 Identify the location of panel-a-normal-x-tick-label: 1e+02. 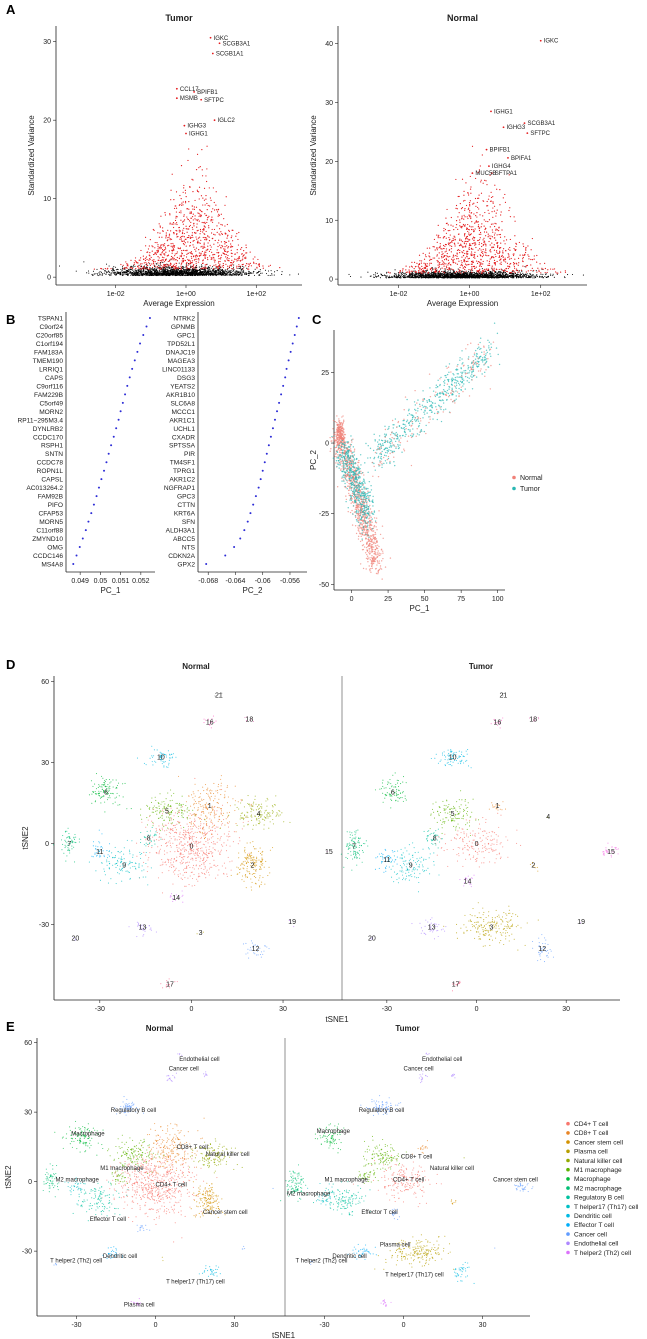
(541, 294).